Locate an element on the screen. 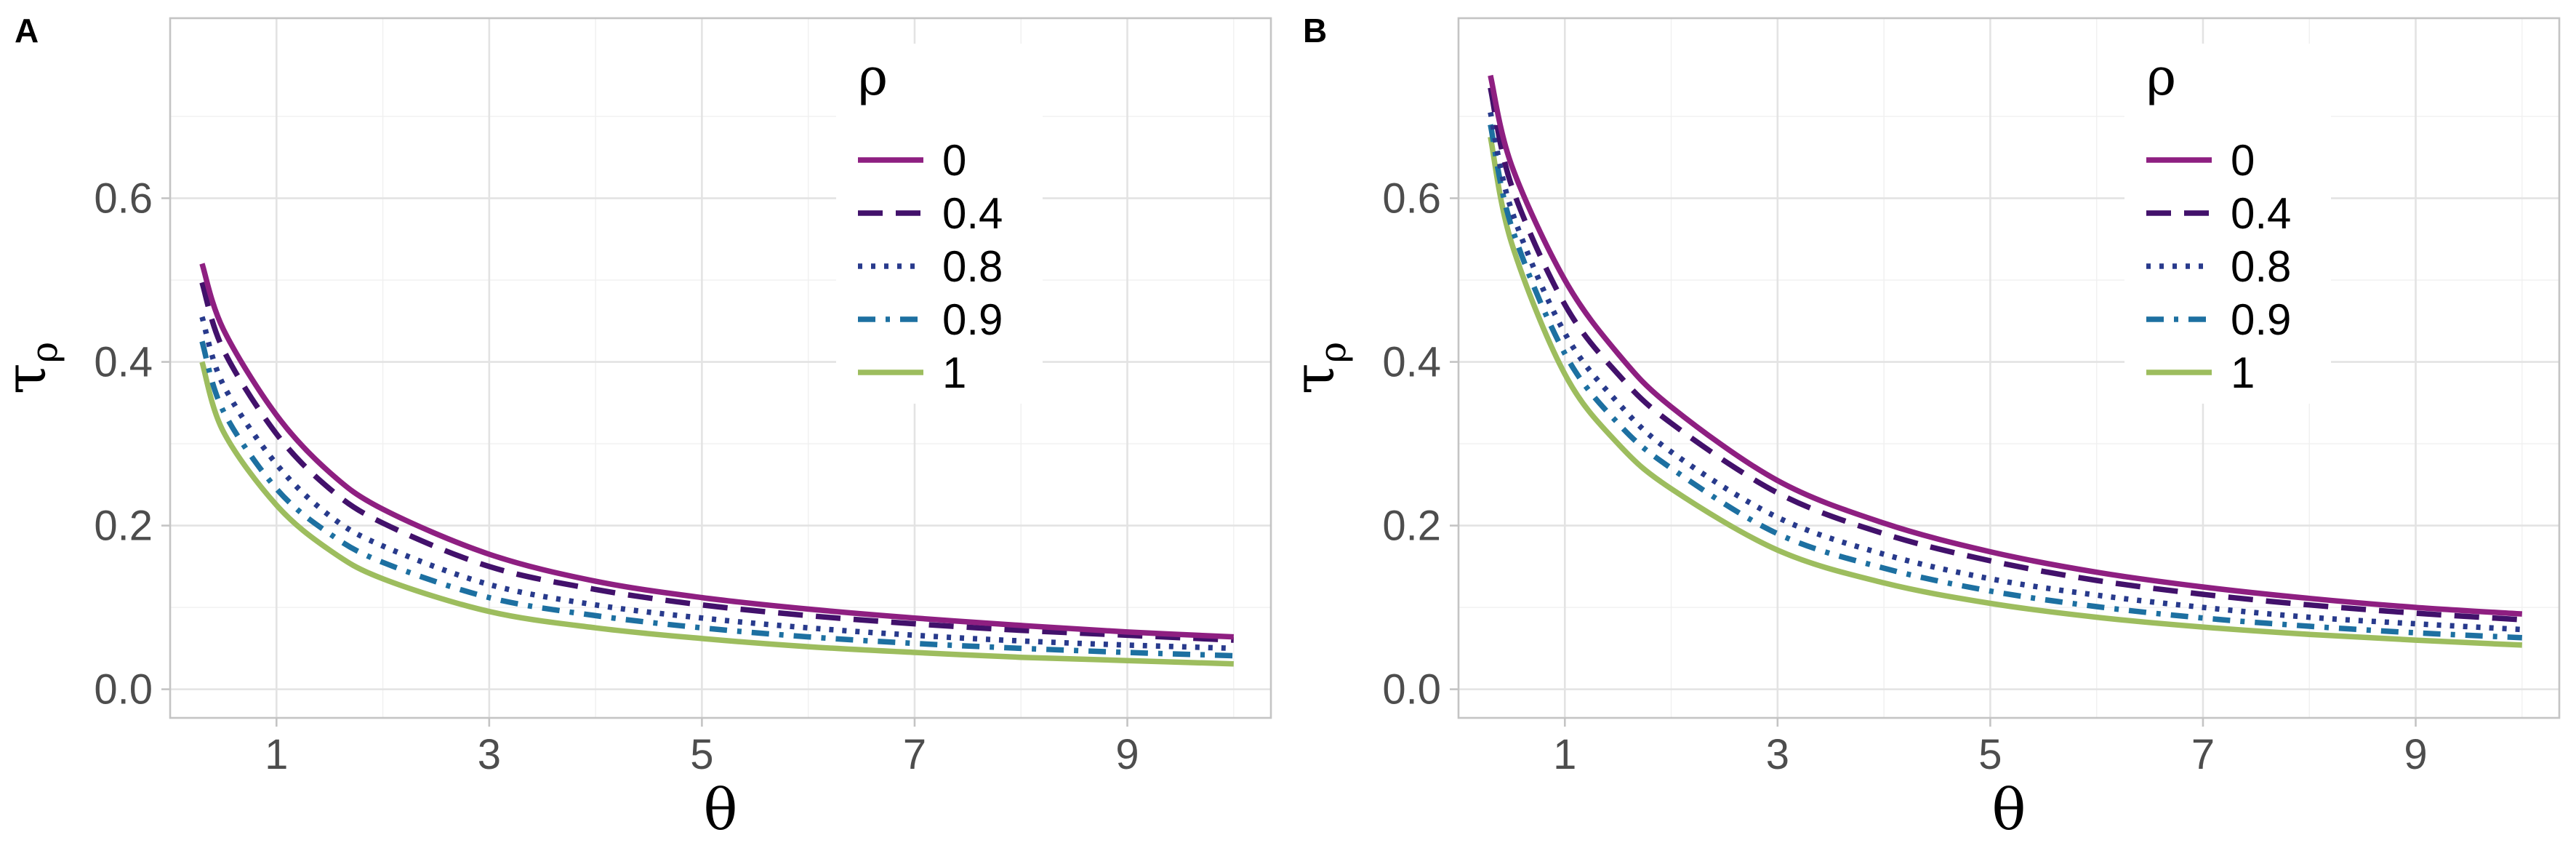 The height and width of the screenshot is (859, 2576). panel-a-y-axis: 0.0 0.2 0.4 0.6 is located at coordinates (132, 444).